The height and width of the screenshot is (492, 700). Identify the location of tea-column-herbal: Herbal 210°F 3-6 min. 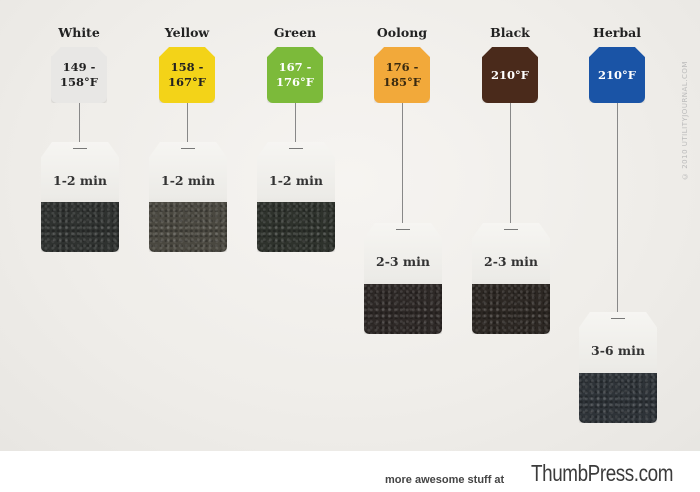
(617, 225).